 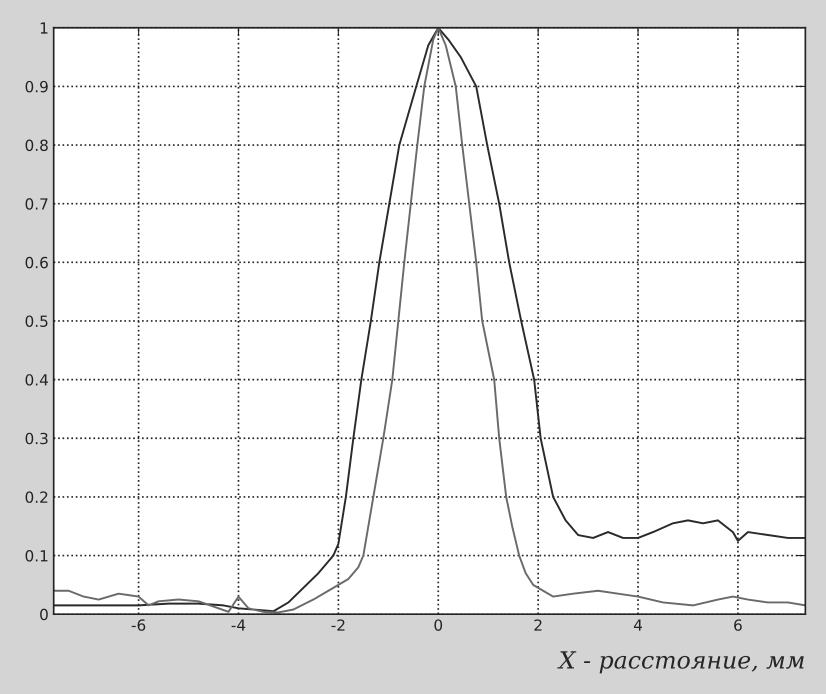 I want to click on x-tick-label: -2, so click(x=338, y=625).